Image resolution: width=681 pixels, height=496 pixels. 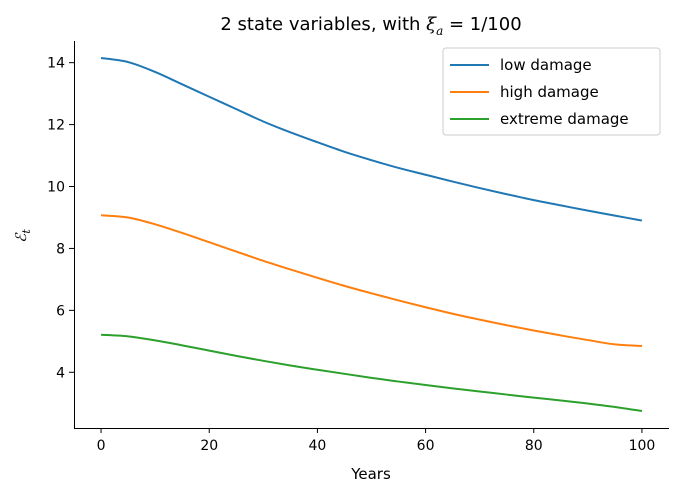 What do you see at coordinates (642, 446) in the screenshot?
I see `x-tick-label: 100` at bounding box center [642, 446].